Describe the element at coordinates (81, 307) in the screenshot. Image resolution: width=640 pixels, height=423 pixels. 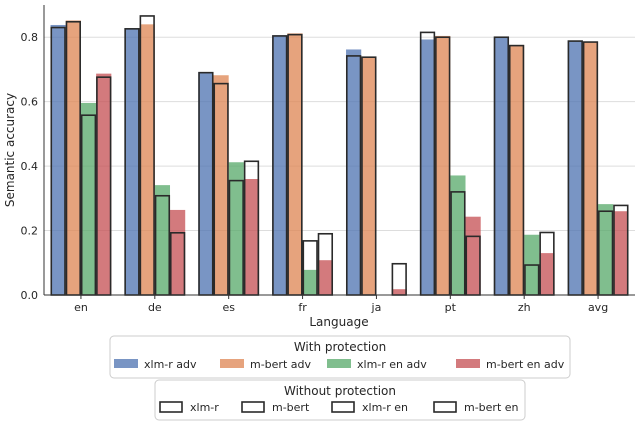
I see `x-tick-label: en` at that location.